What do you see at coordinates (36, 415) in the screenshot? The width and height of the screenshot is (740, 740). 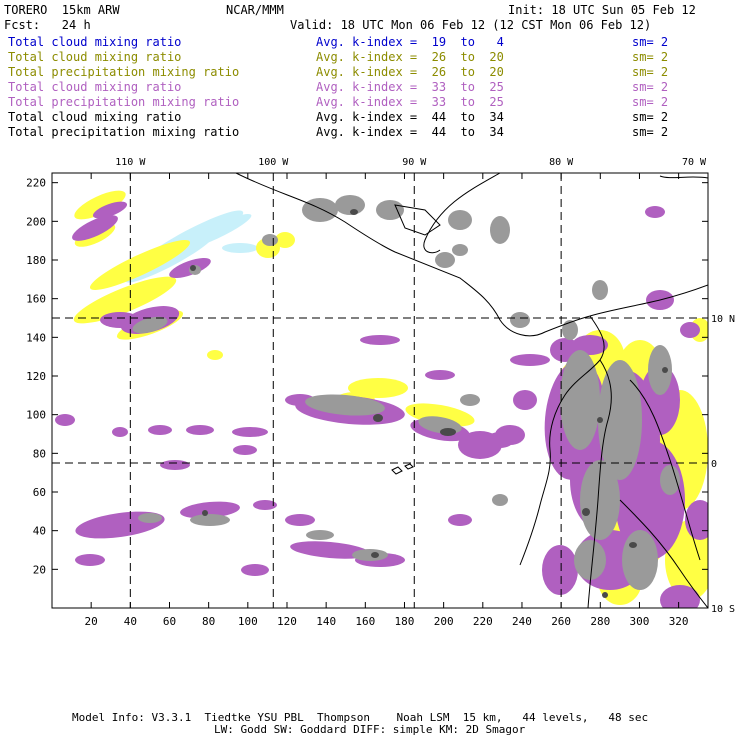 I see `y-tick-label: 100` at bounding box center [36, 415].